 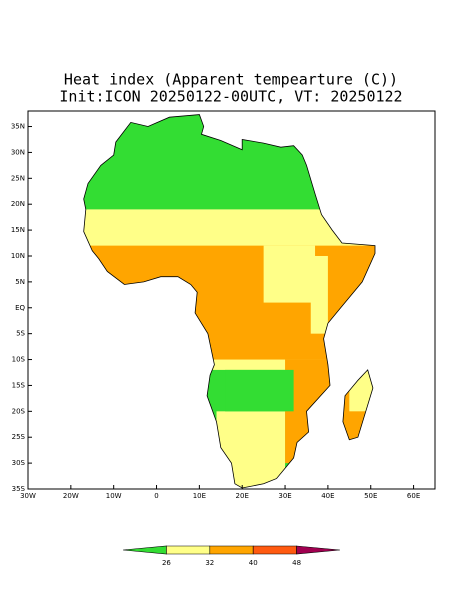 What do you see at coordinates (413, 496) in the screenshot?
I see `x-tick-label: 60E` at bounding box center [413, 496].